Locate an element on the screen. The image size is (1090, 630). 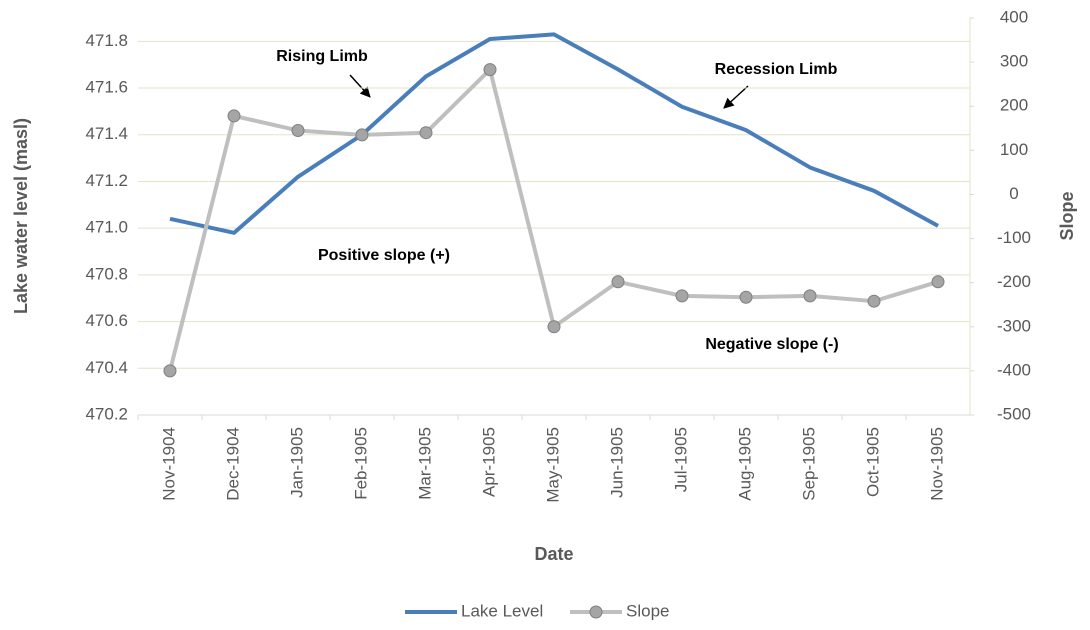
y2-tick-label: -400 is located at coordinates (1014, 369).